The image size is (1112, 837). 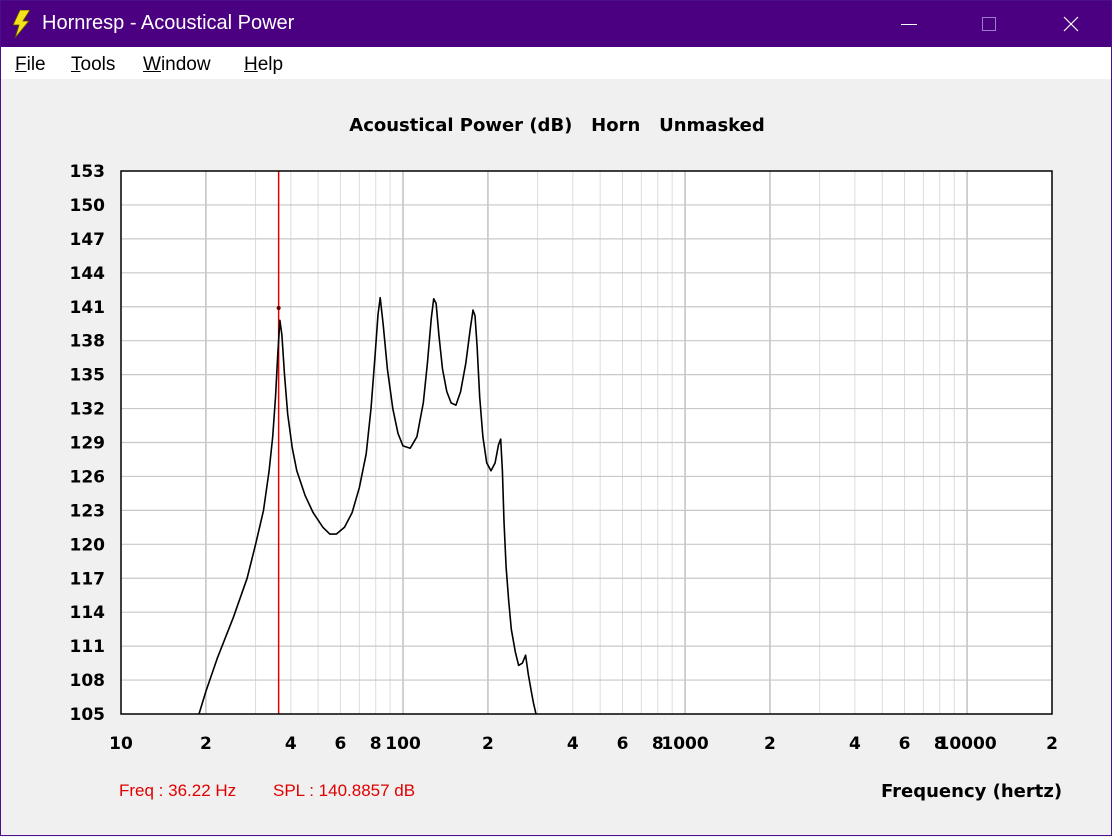 What do you see at coordinates (76, 64) in the screenshot?
I see `menu-tools-accel: T` at bounding box center [76, 64].